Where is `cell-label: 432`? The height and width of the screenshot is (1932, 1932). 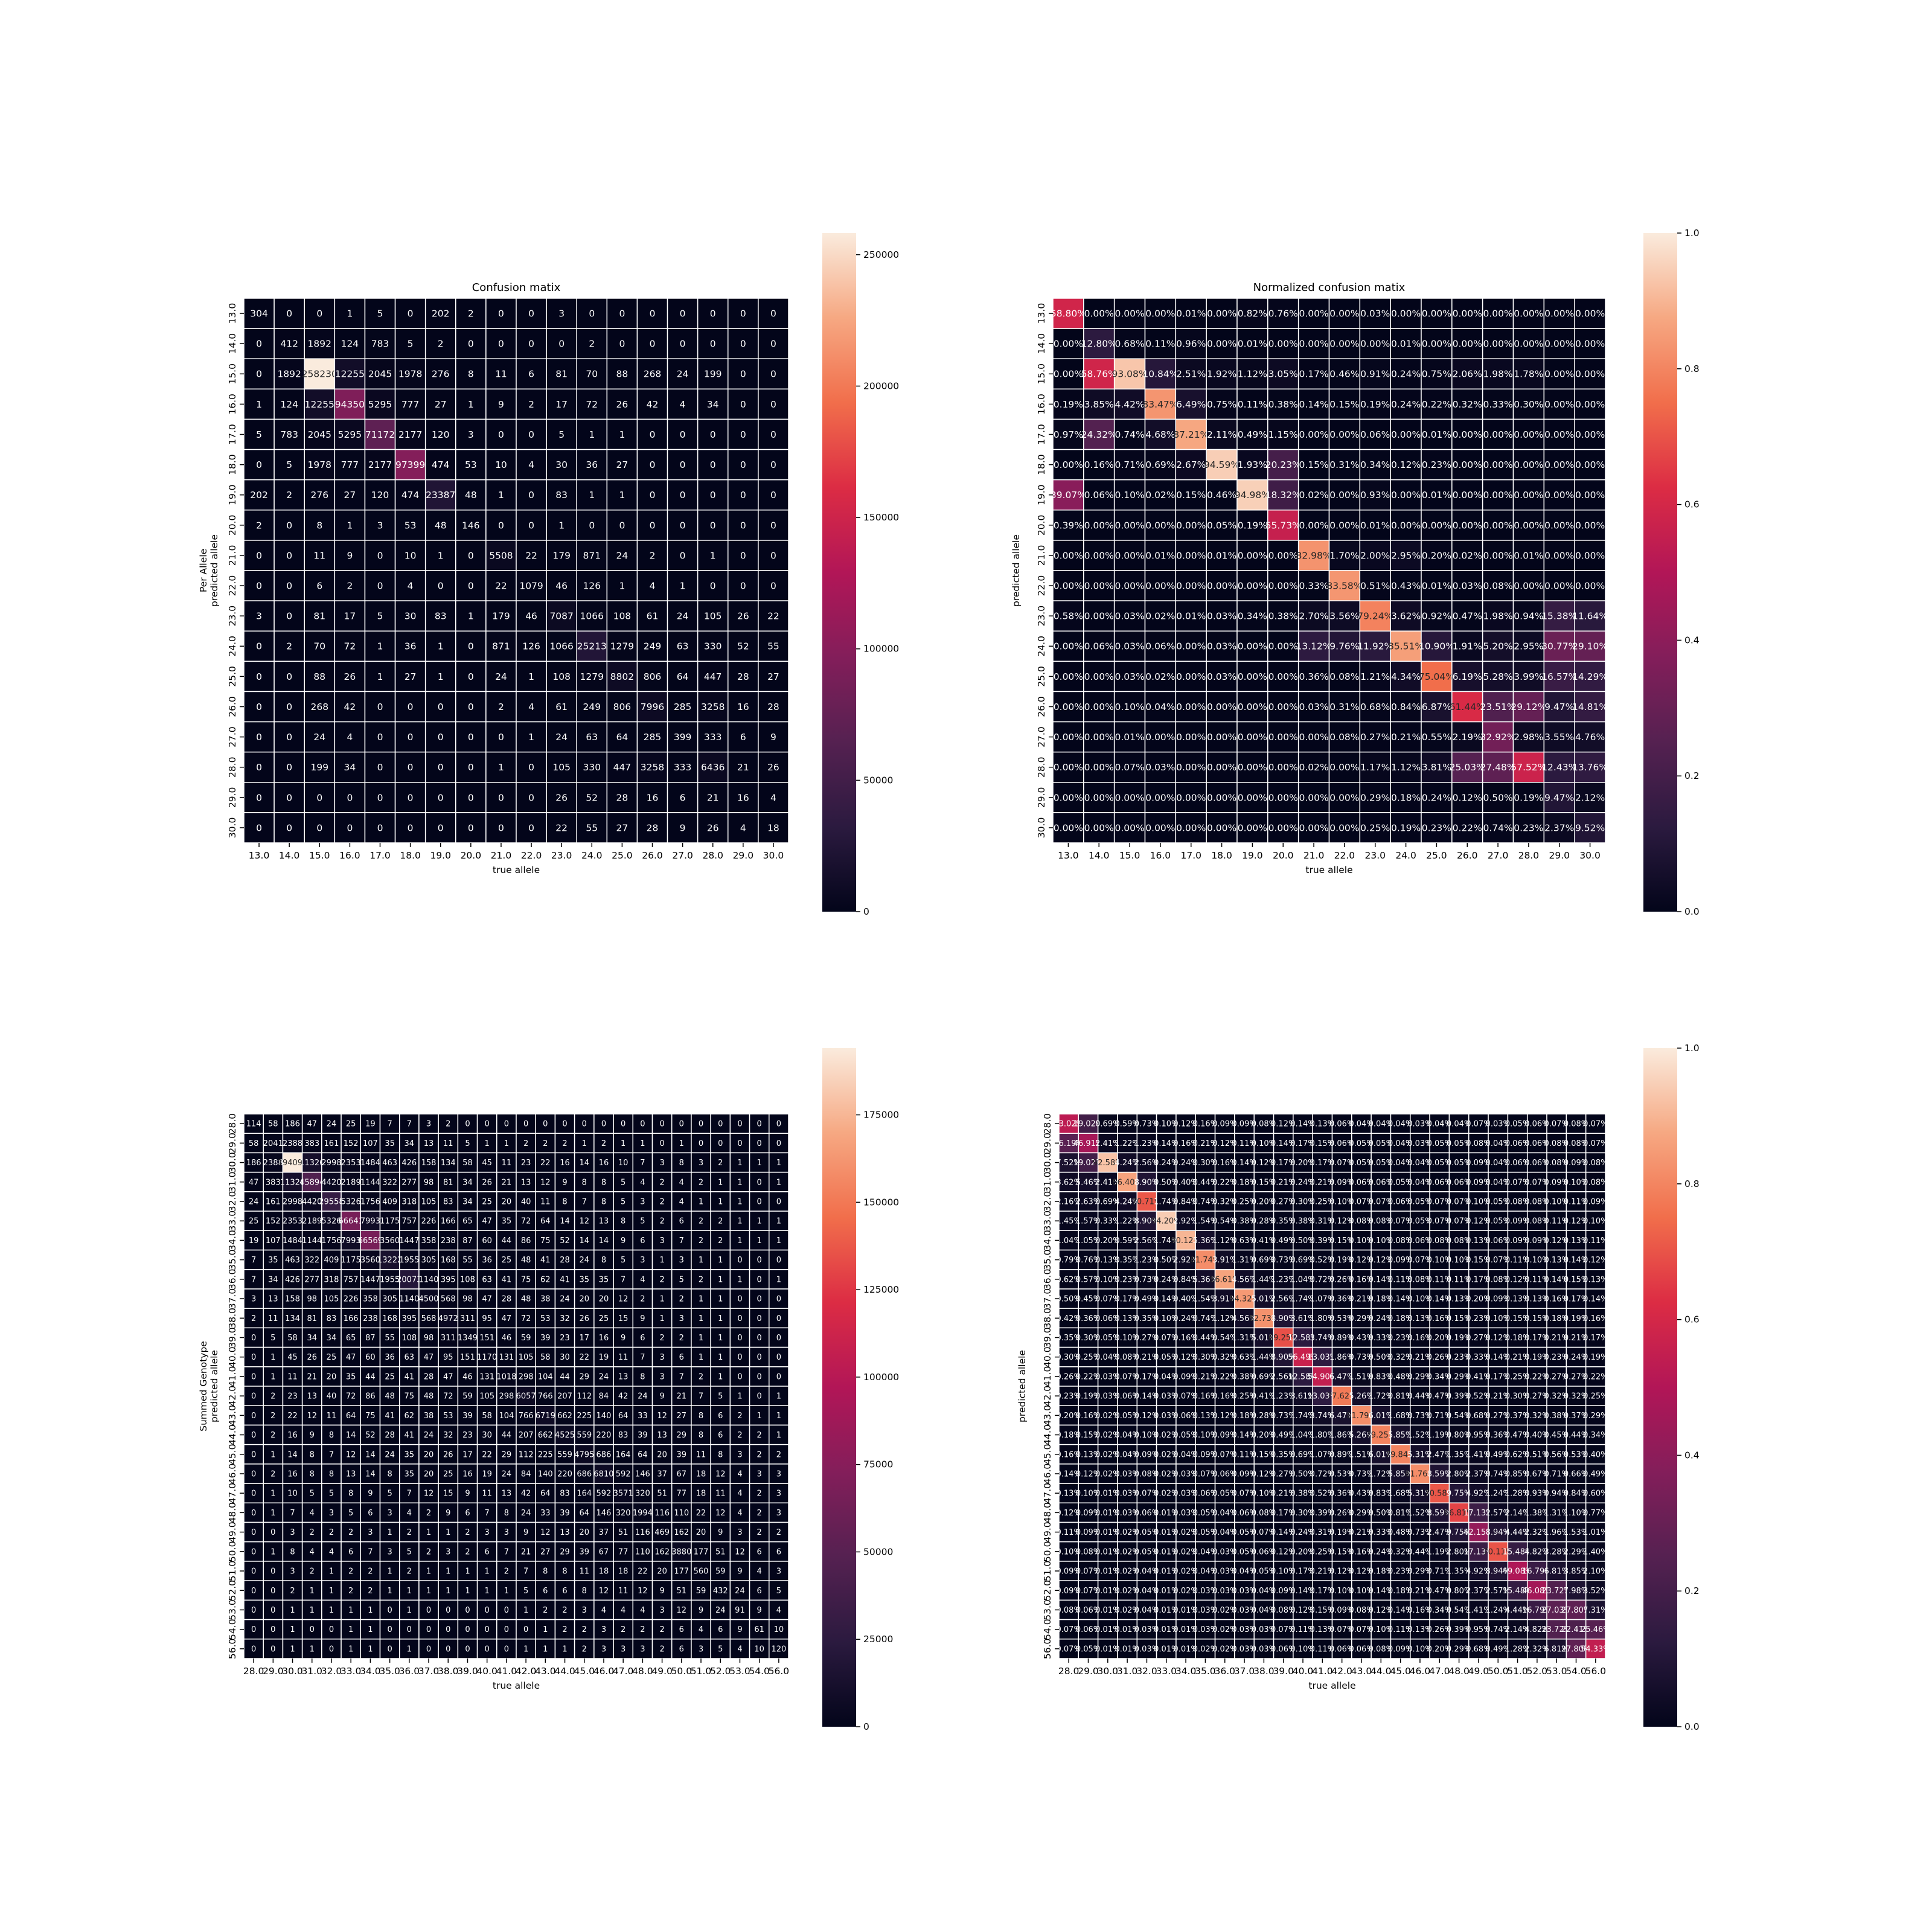 cell-label: 432 is located at coordinates (720, 1592).